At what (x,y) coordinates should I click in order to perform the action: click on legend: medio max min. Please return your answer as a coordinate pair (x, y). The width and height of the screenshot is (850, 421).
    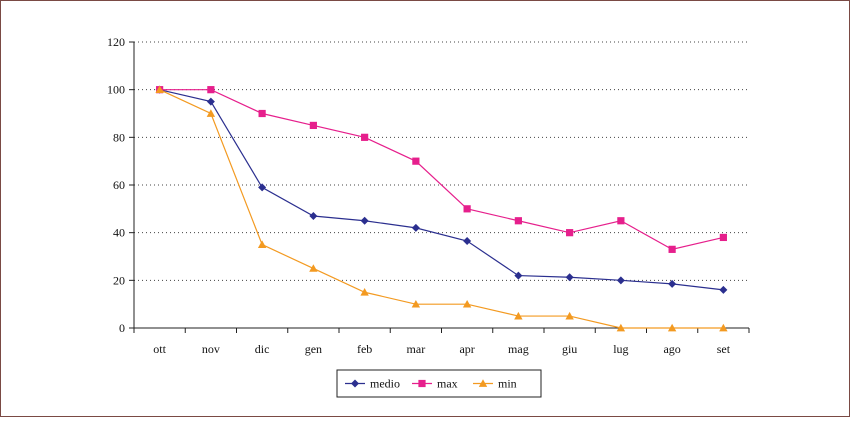
    Looking at the image, I should click on (439, 383).